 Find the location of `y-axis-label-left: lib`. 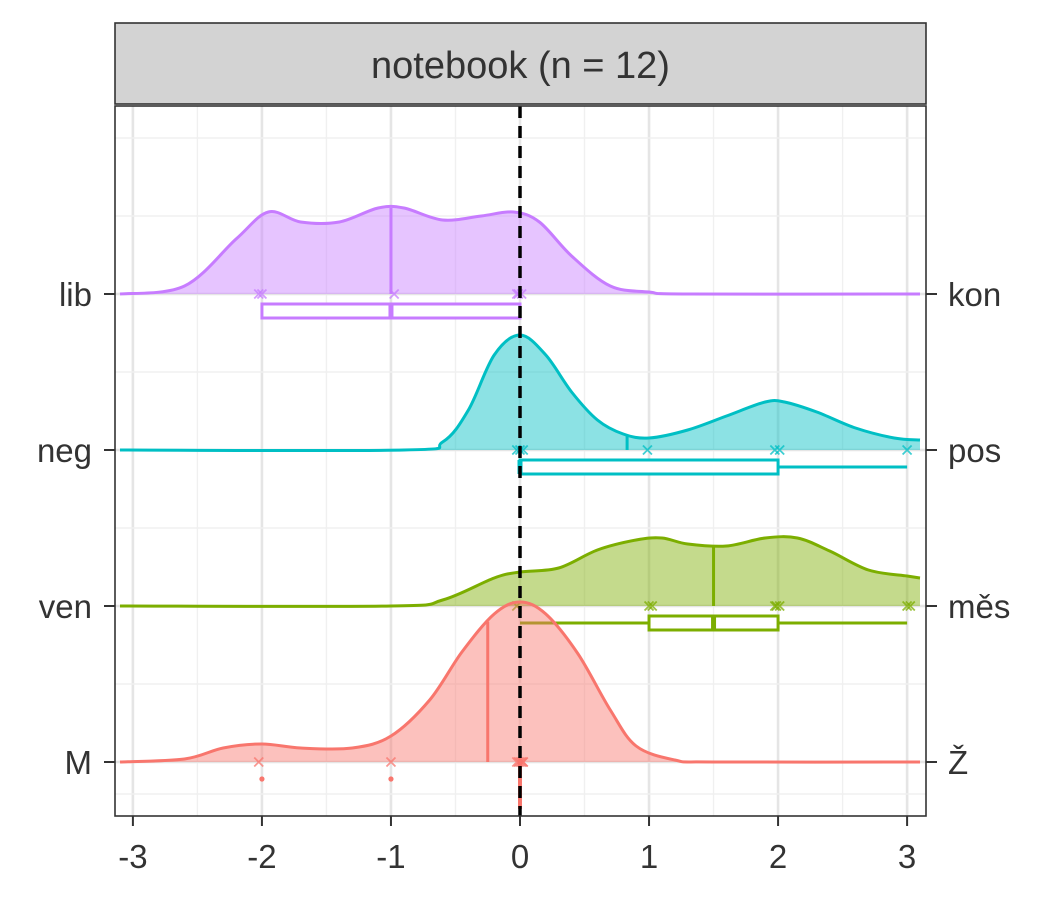

y-axis-label-left: lib is located at coordinates (75, 294).